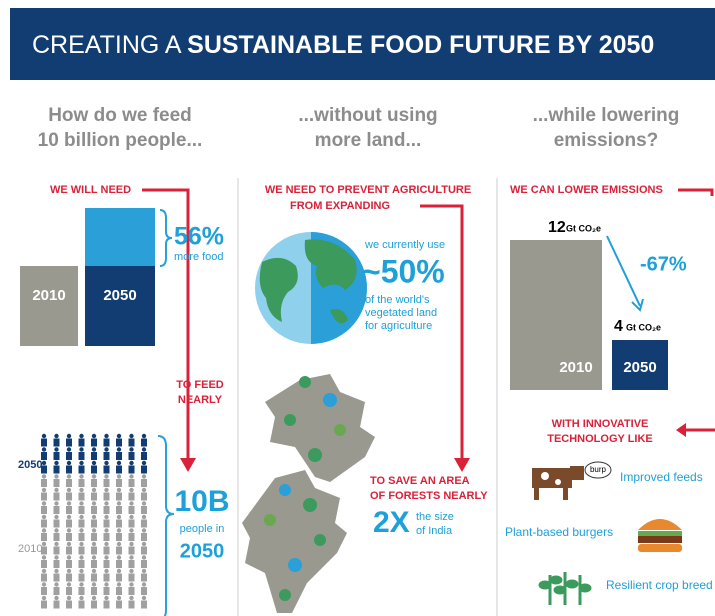  Describe the element at coordinates (30, 465) in the screenshot. I see `year-label: 2050` at that location.